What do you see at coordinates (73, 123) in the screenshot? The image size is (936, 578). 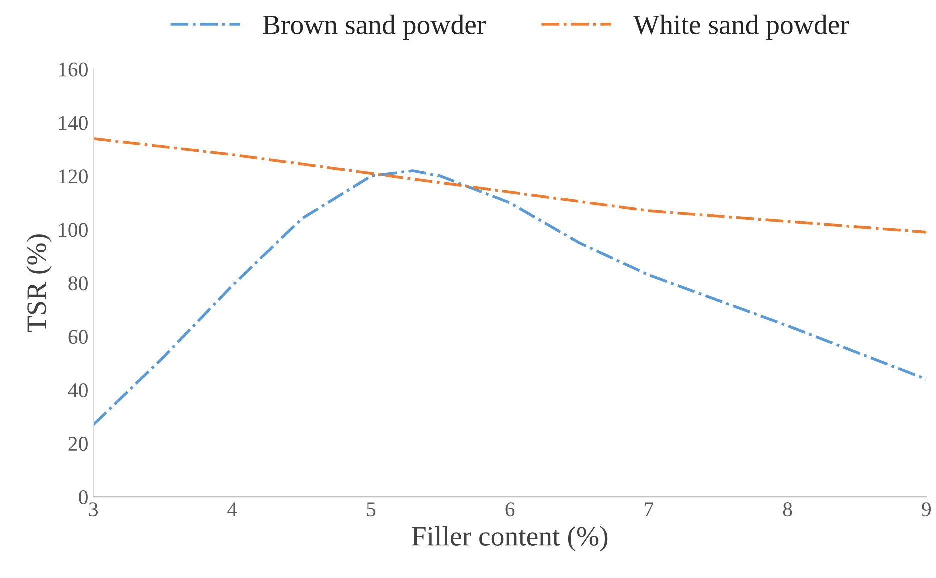 I see `y-tick-label: 140` at bounding box center [73, 123].